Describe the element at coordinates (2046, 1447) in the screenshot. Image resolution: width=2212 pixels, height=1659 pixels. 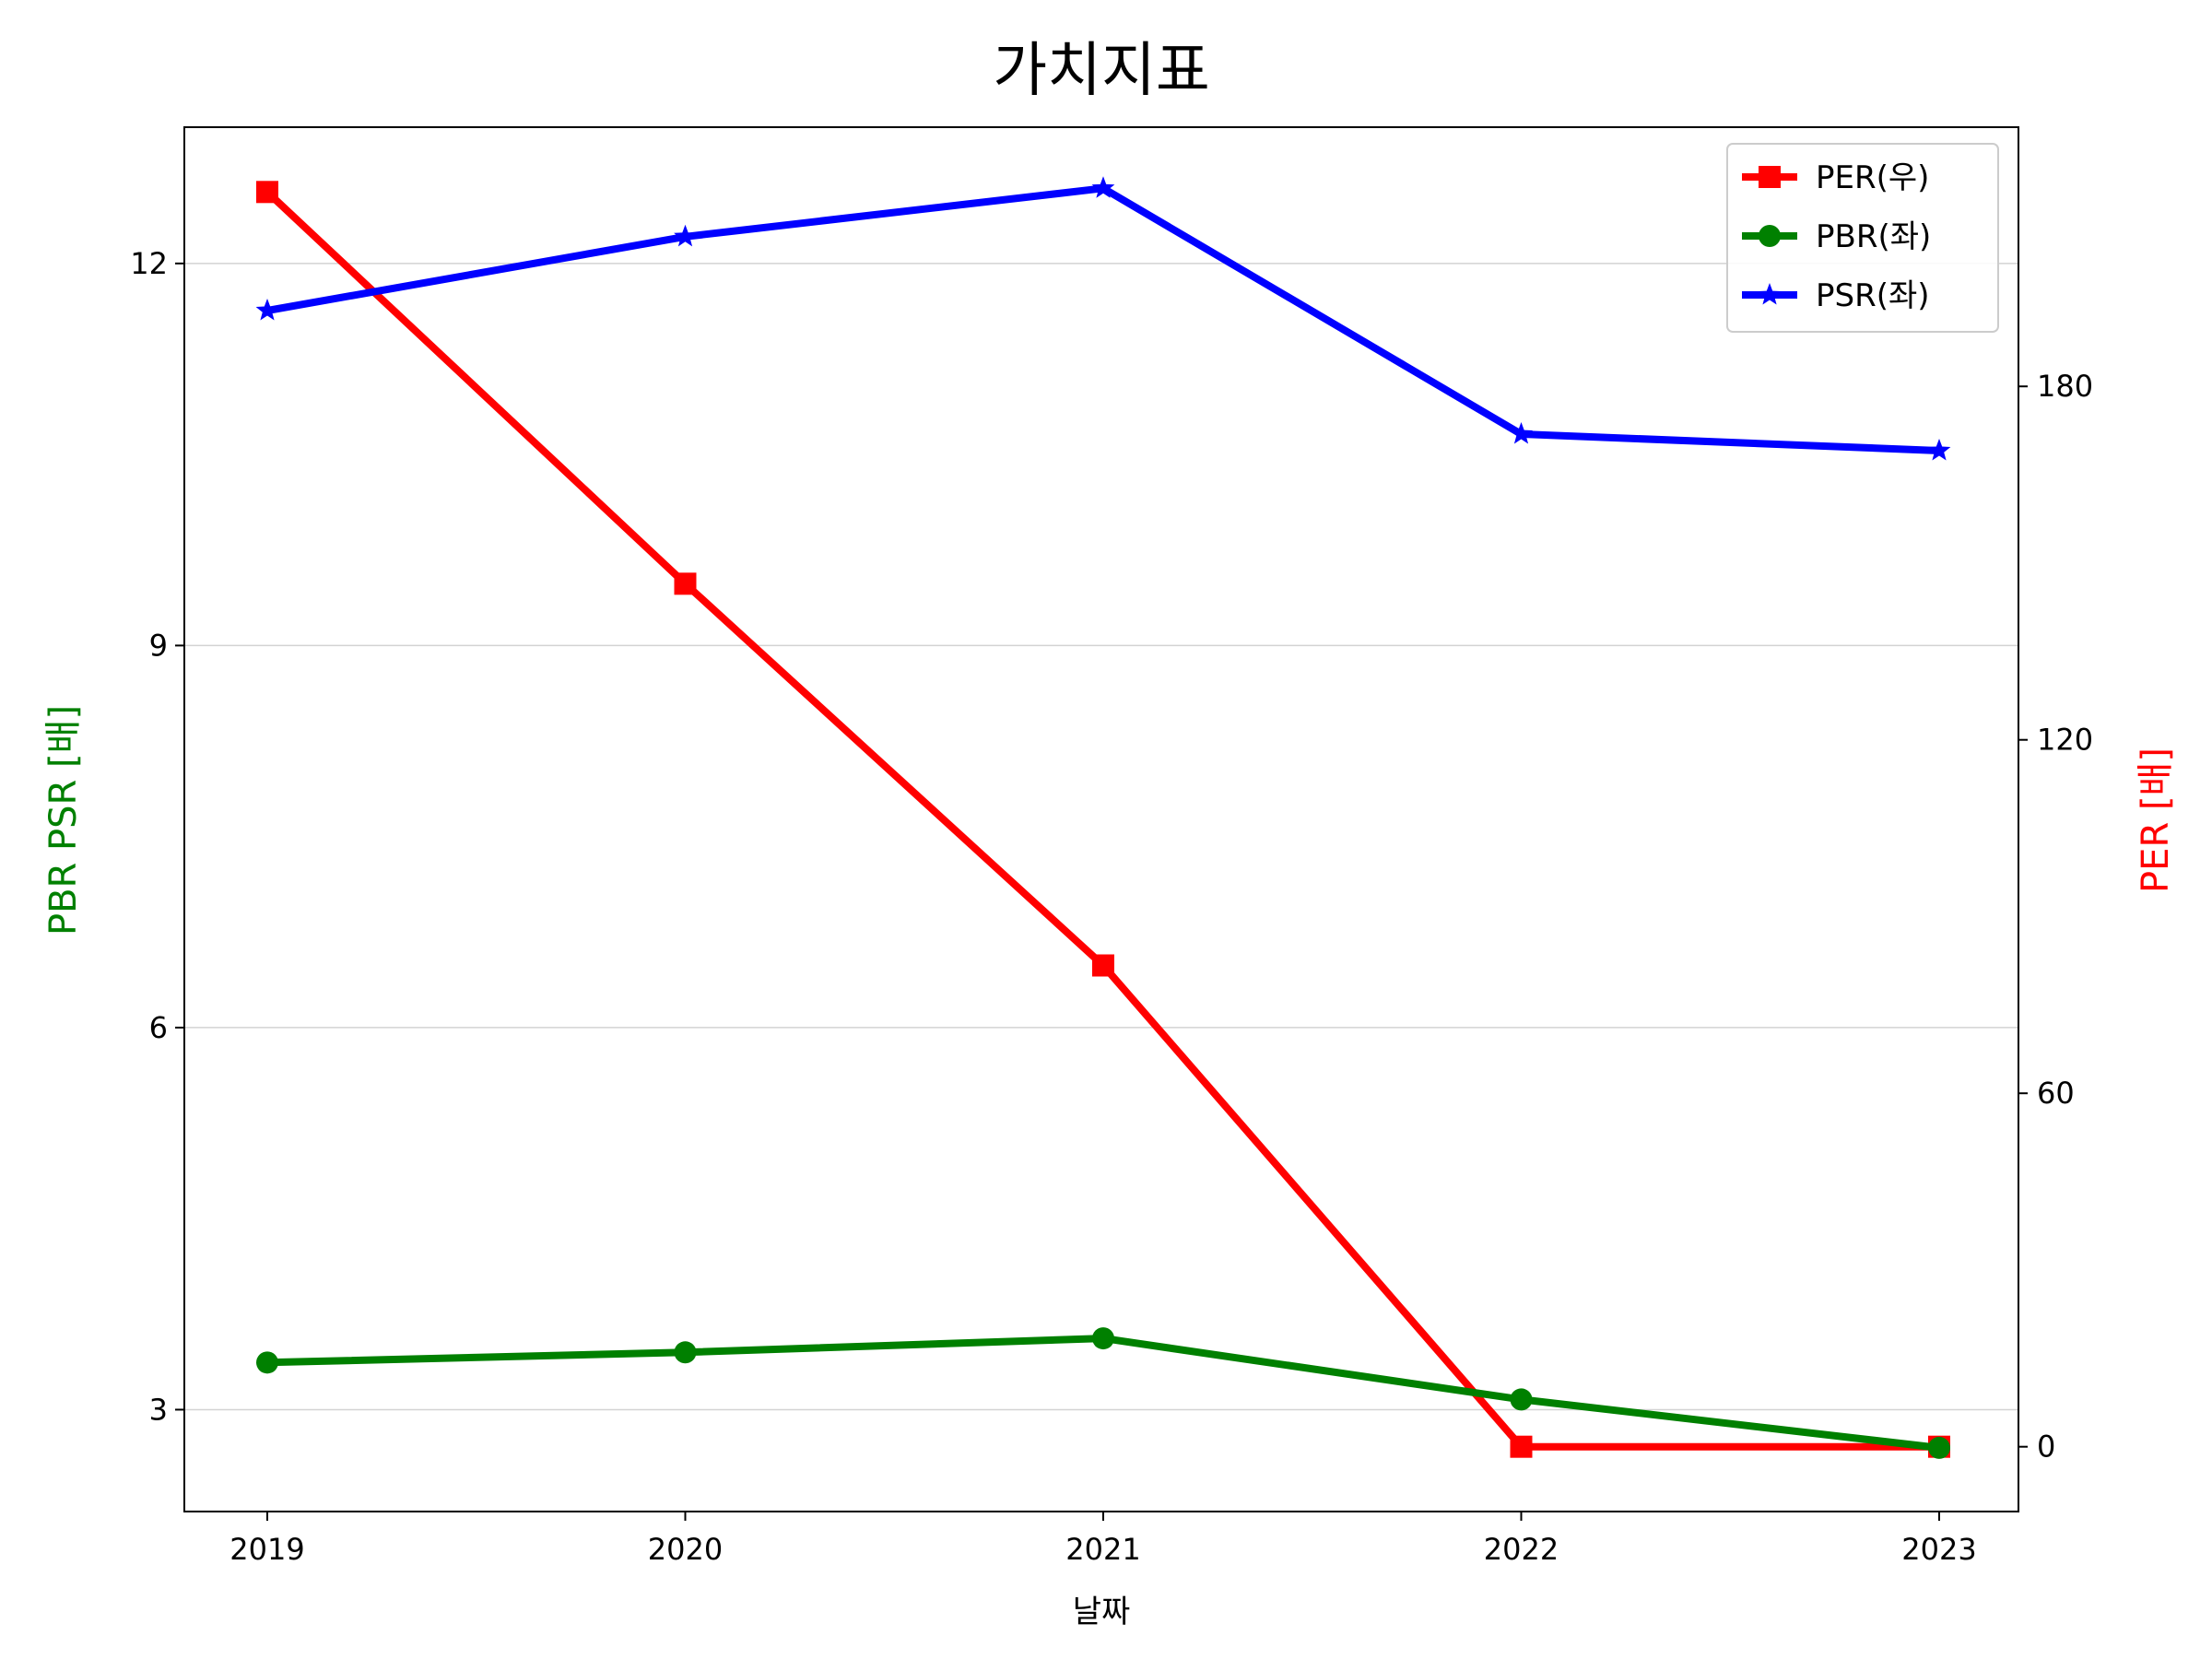
I see `right-y-tick-label: 0` at that location.